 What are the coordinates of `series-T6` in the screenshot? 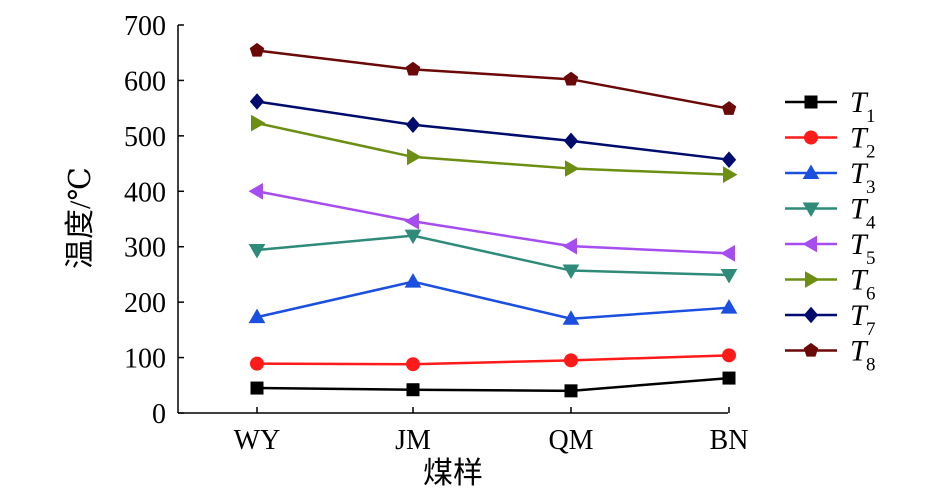 It's located at (494, 149).